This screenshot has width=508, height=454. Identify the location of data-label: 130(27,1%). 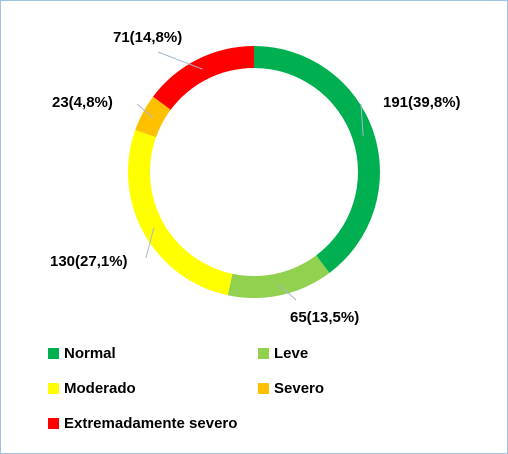
(89, 261).